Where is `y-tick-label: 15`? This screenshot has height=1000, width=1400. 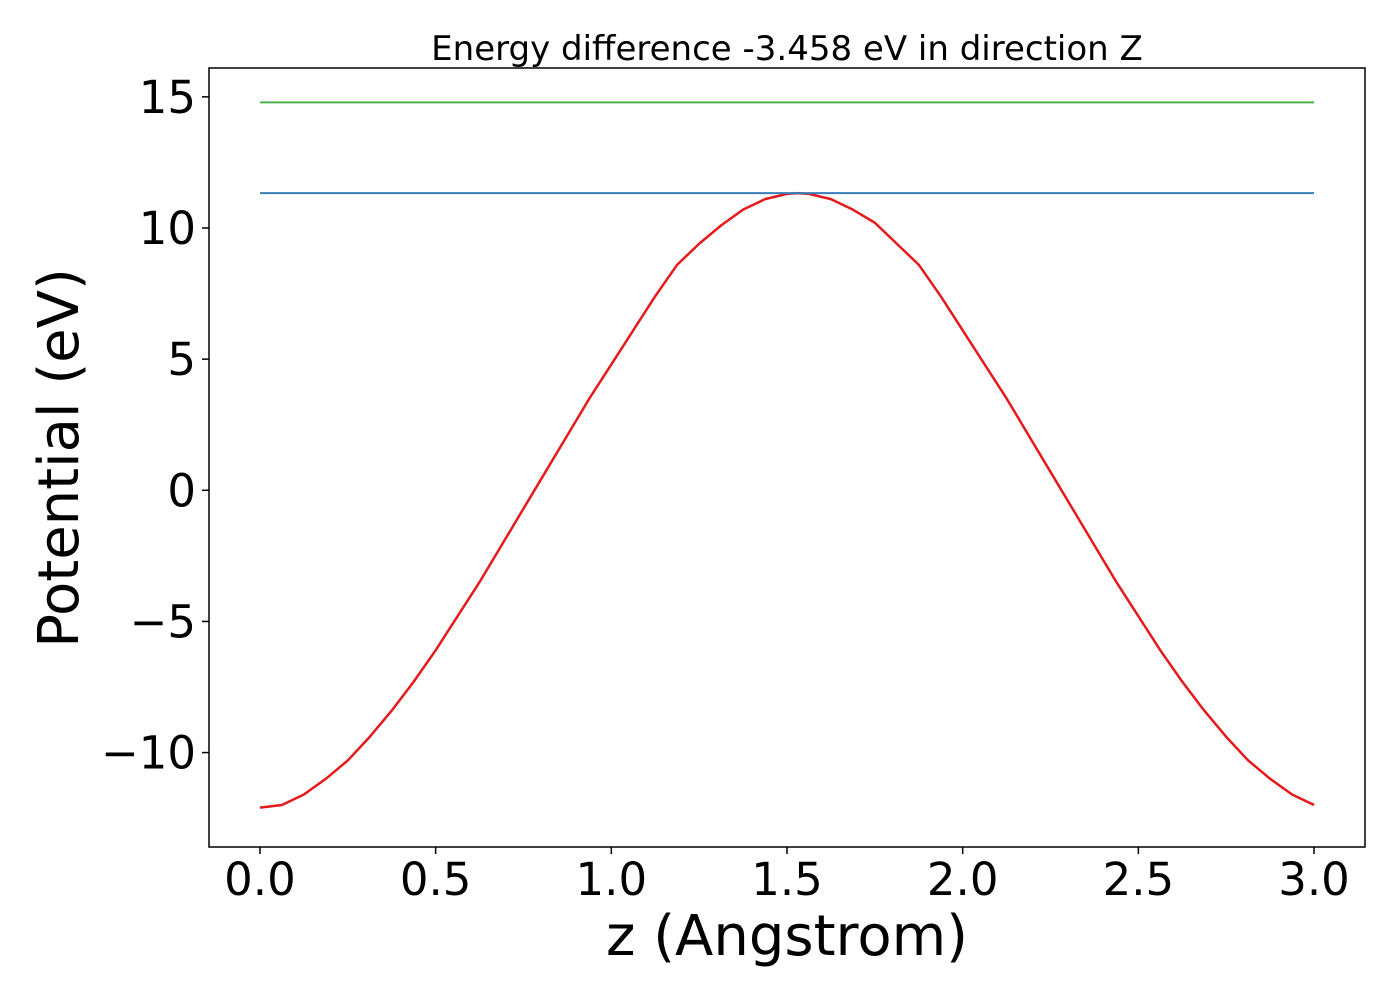
y-tick-label: 15 is located at coordinates (167, 97).